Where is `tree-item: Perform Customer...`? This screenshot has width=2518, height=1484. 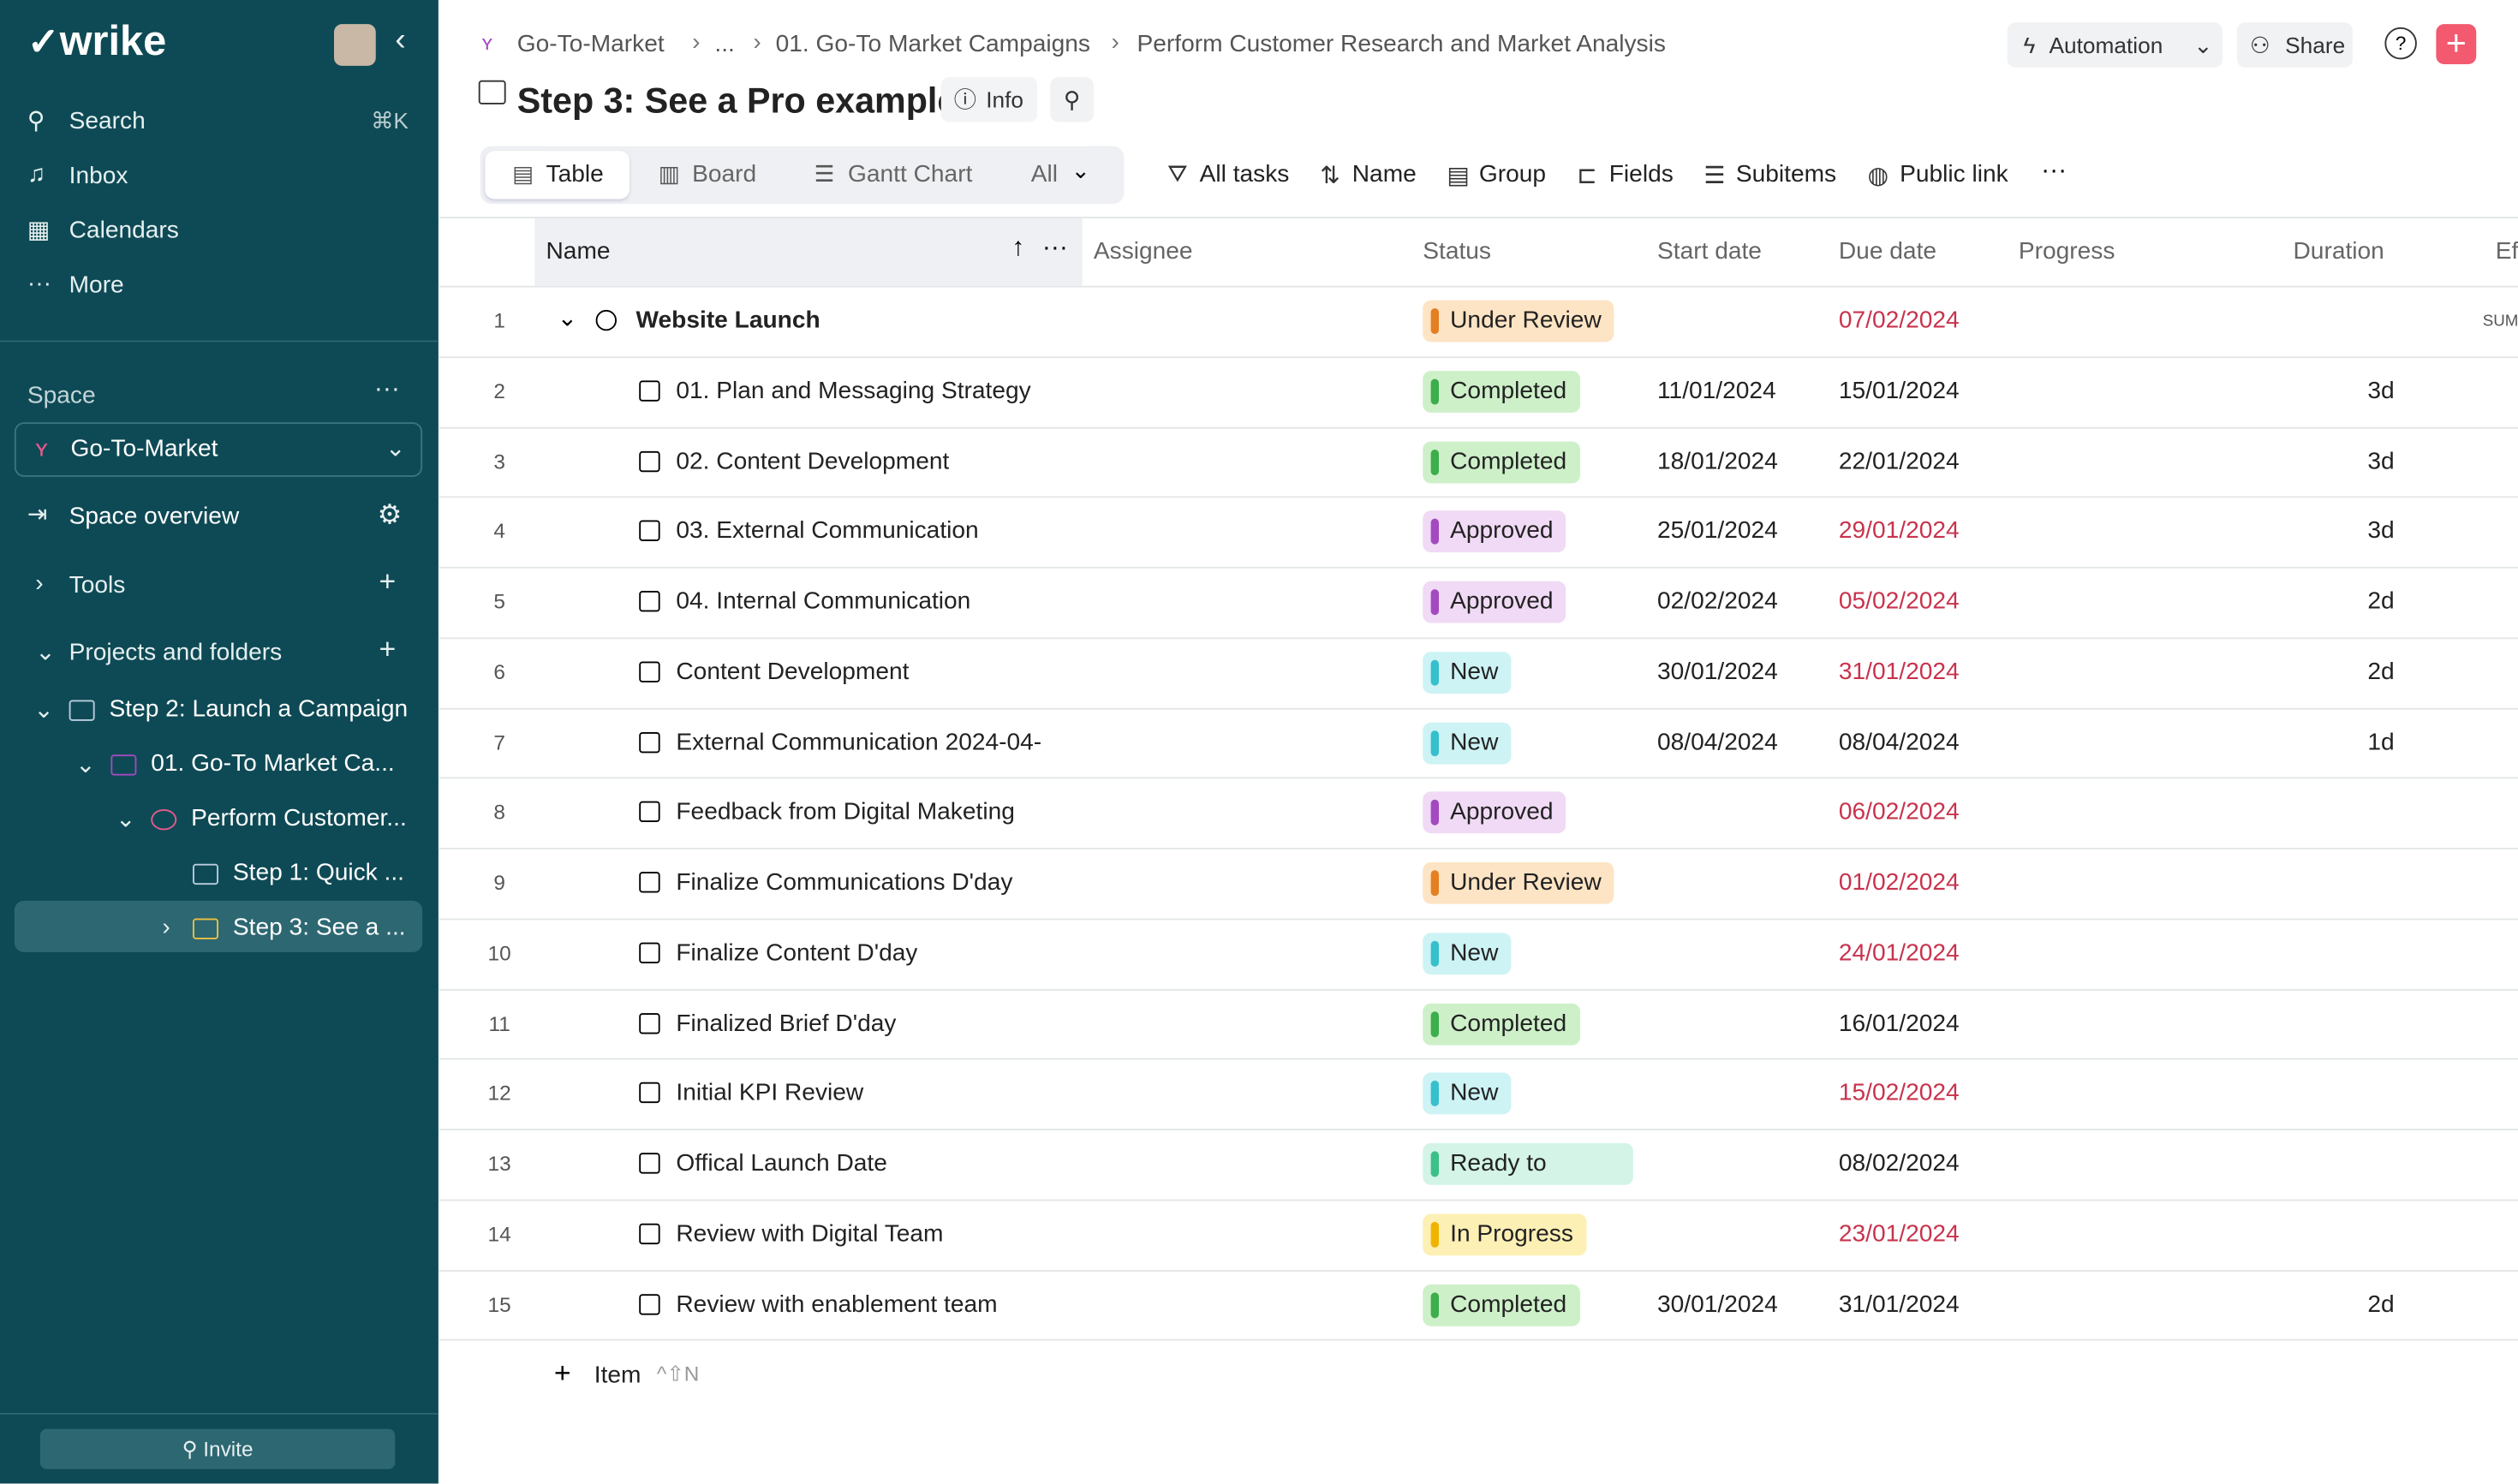 tree-item: Perform Customer... is located at coordinates (299, 818).